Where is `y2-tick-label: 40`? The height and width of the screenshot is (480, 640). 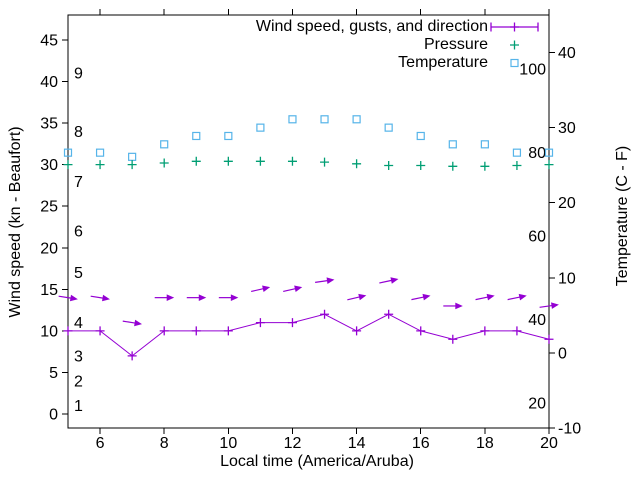 y2-tick-label: 40 is located at coordinates (567, 53).